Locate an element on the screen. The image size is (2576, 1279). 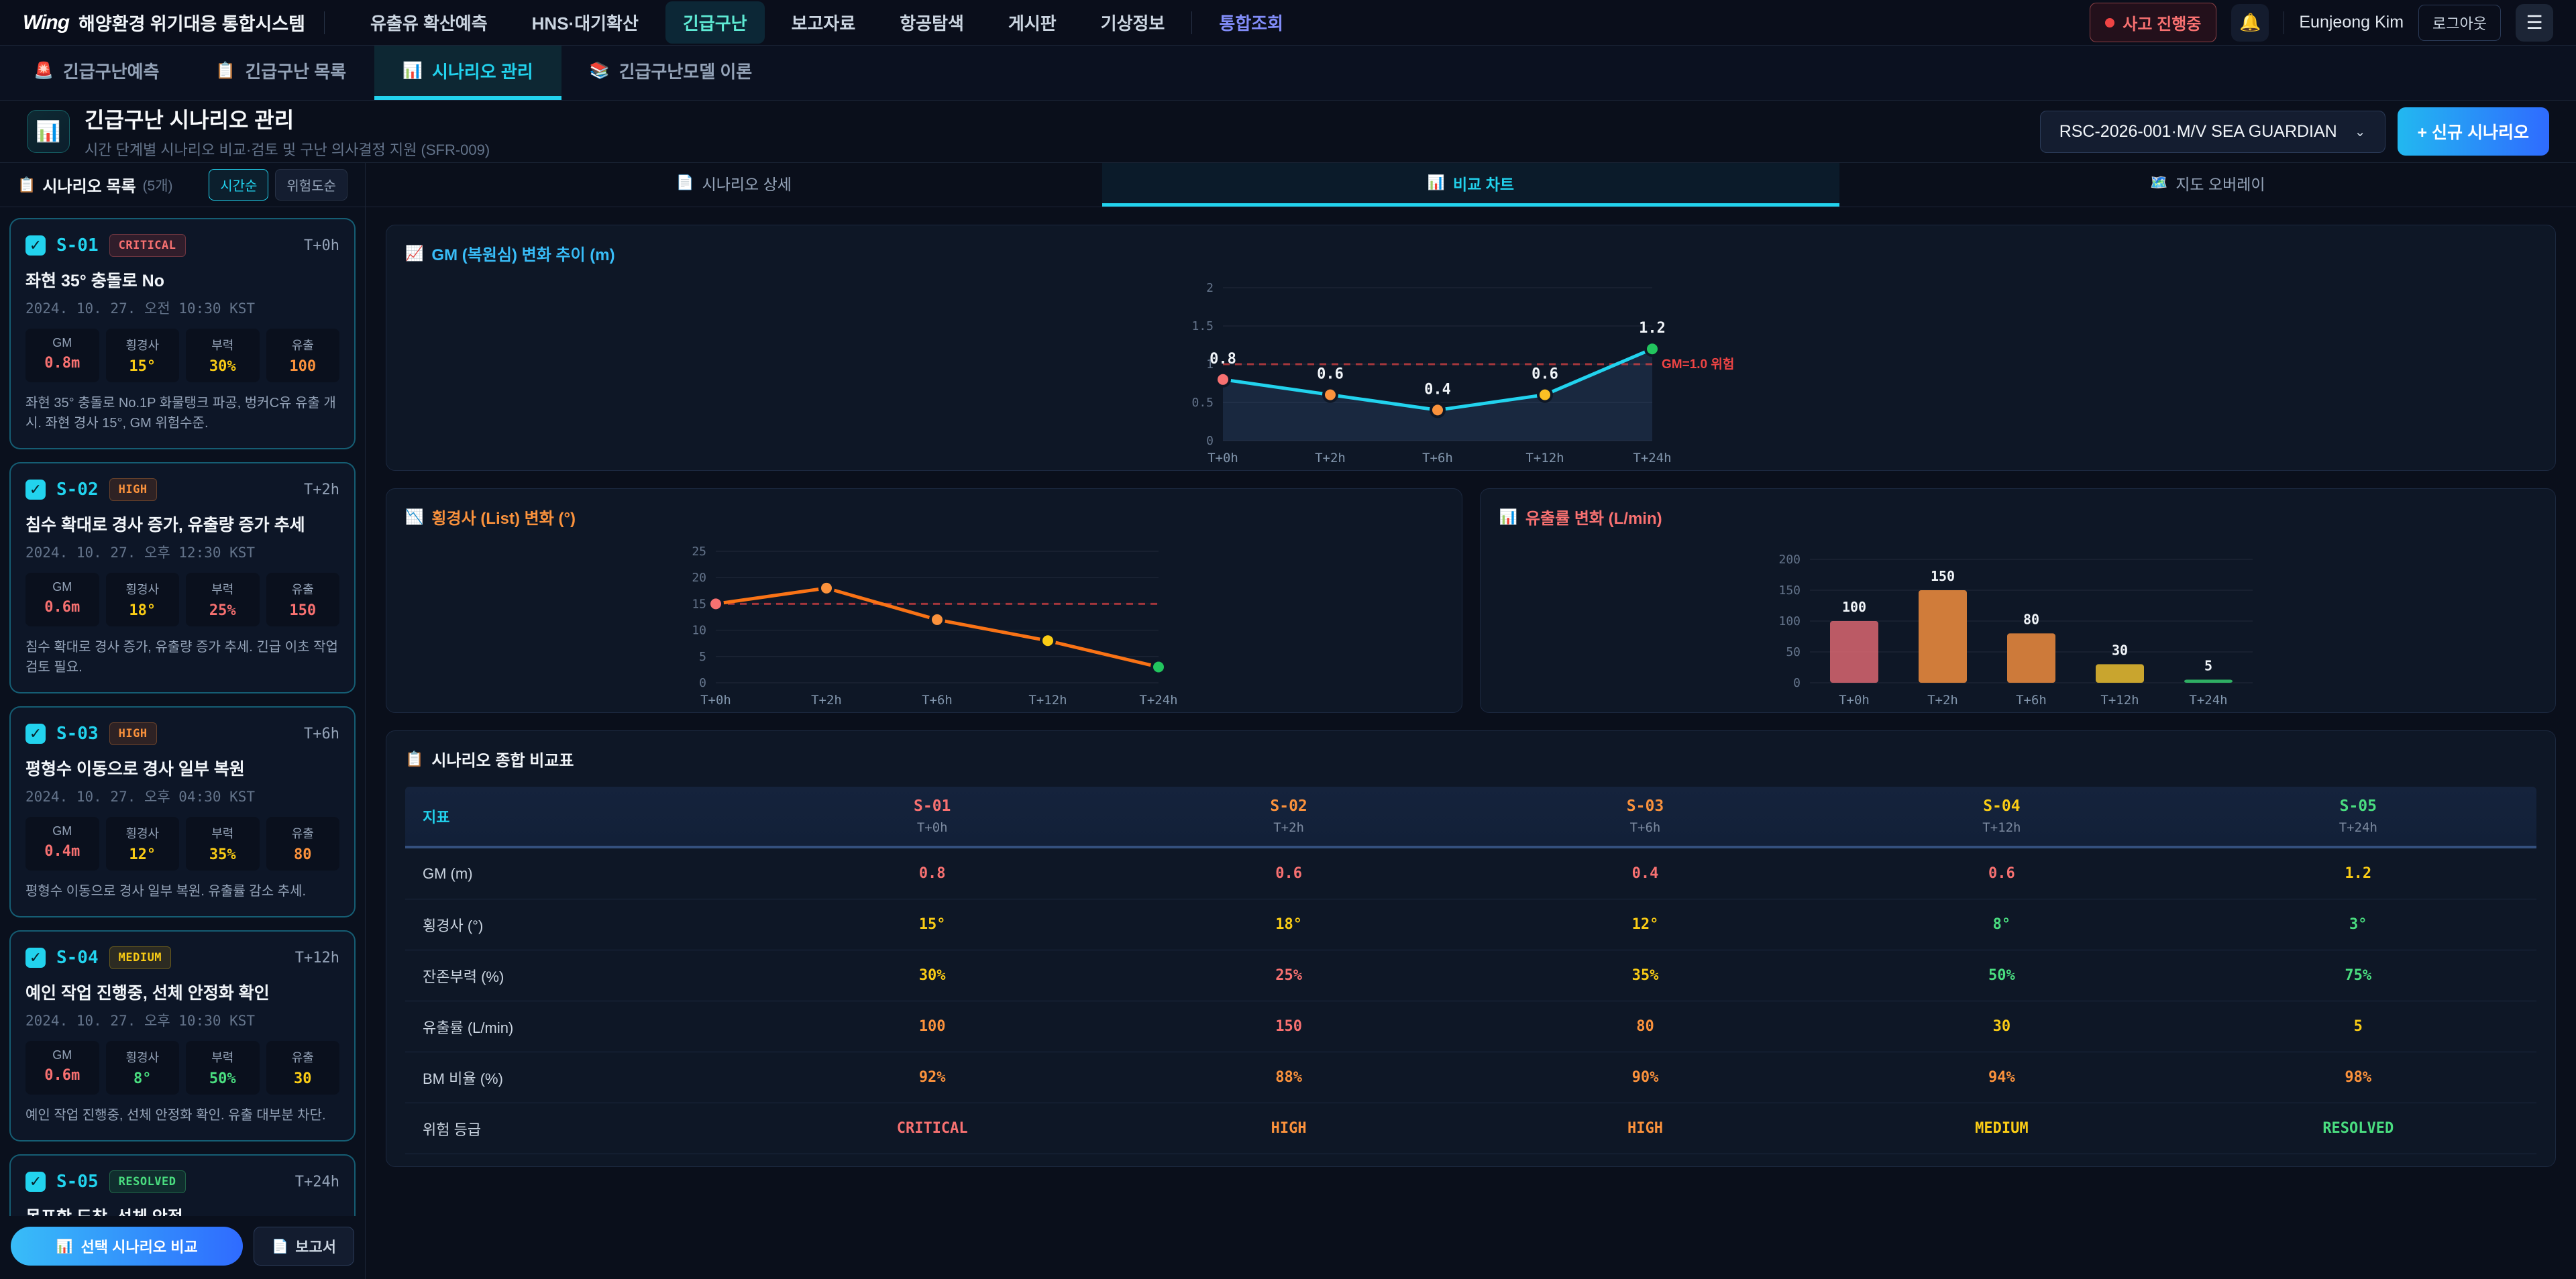
nav-item-8: 통합조회 is located at coordinates (1251, 23).